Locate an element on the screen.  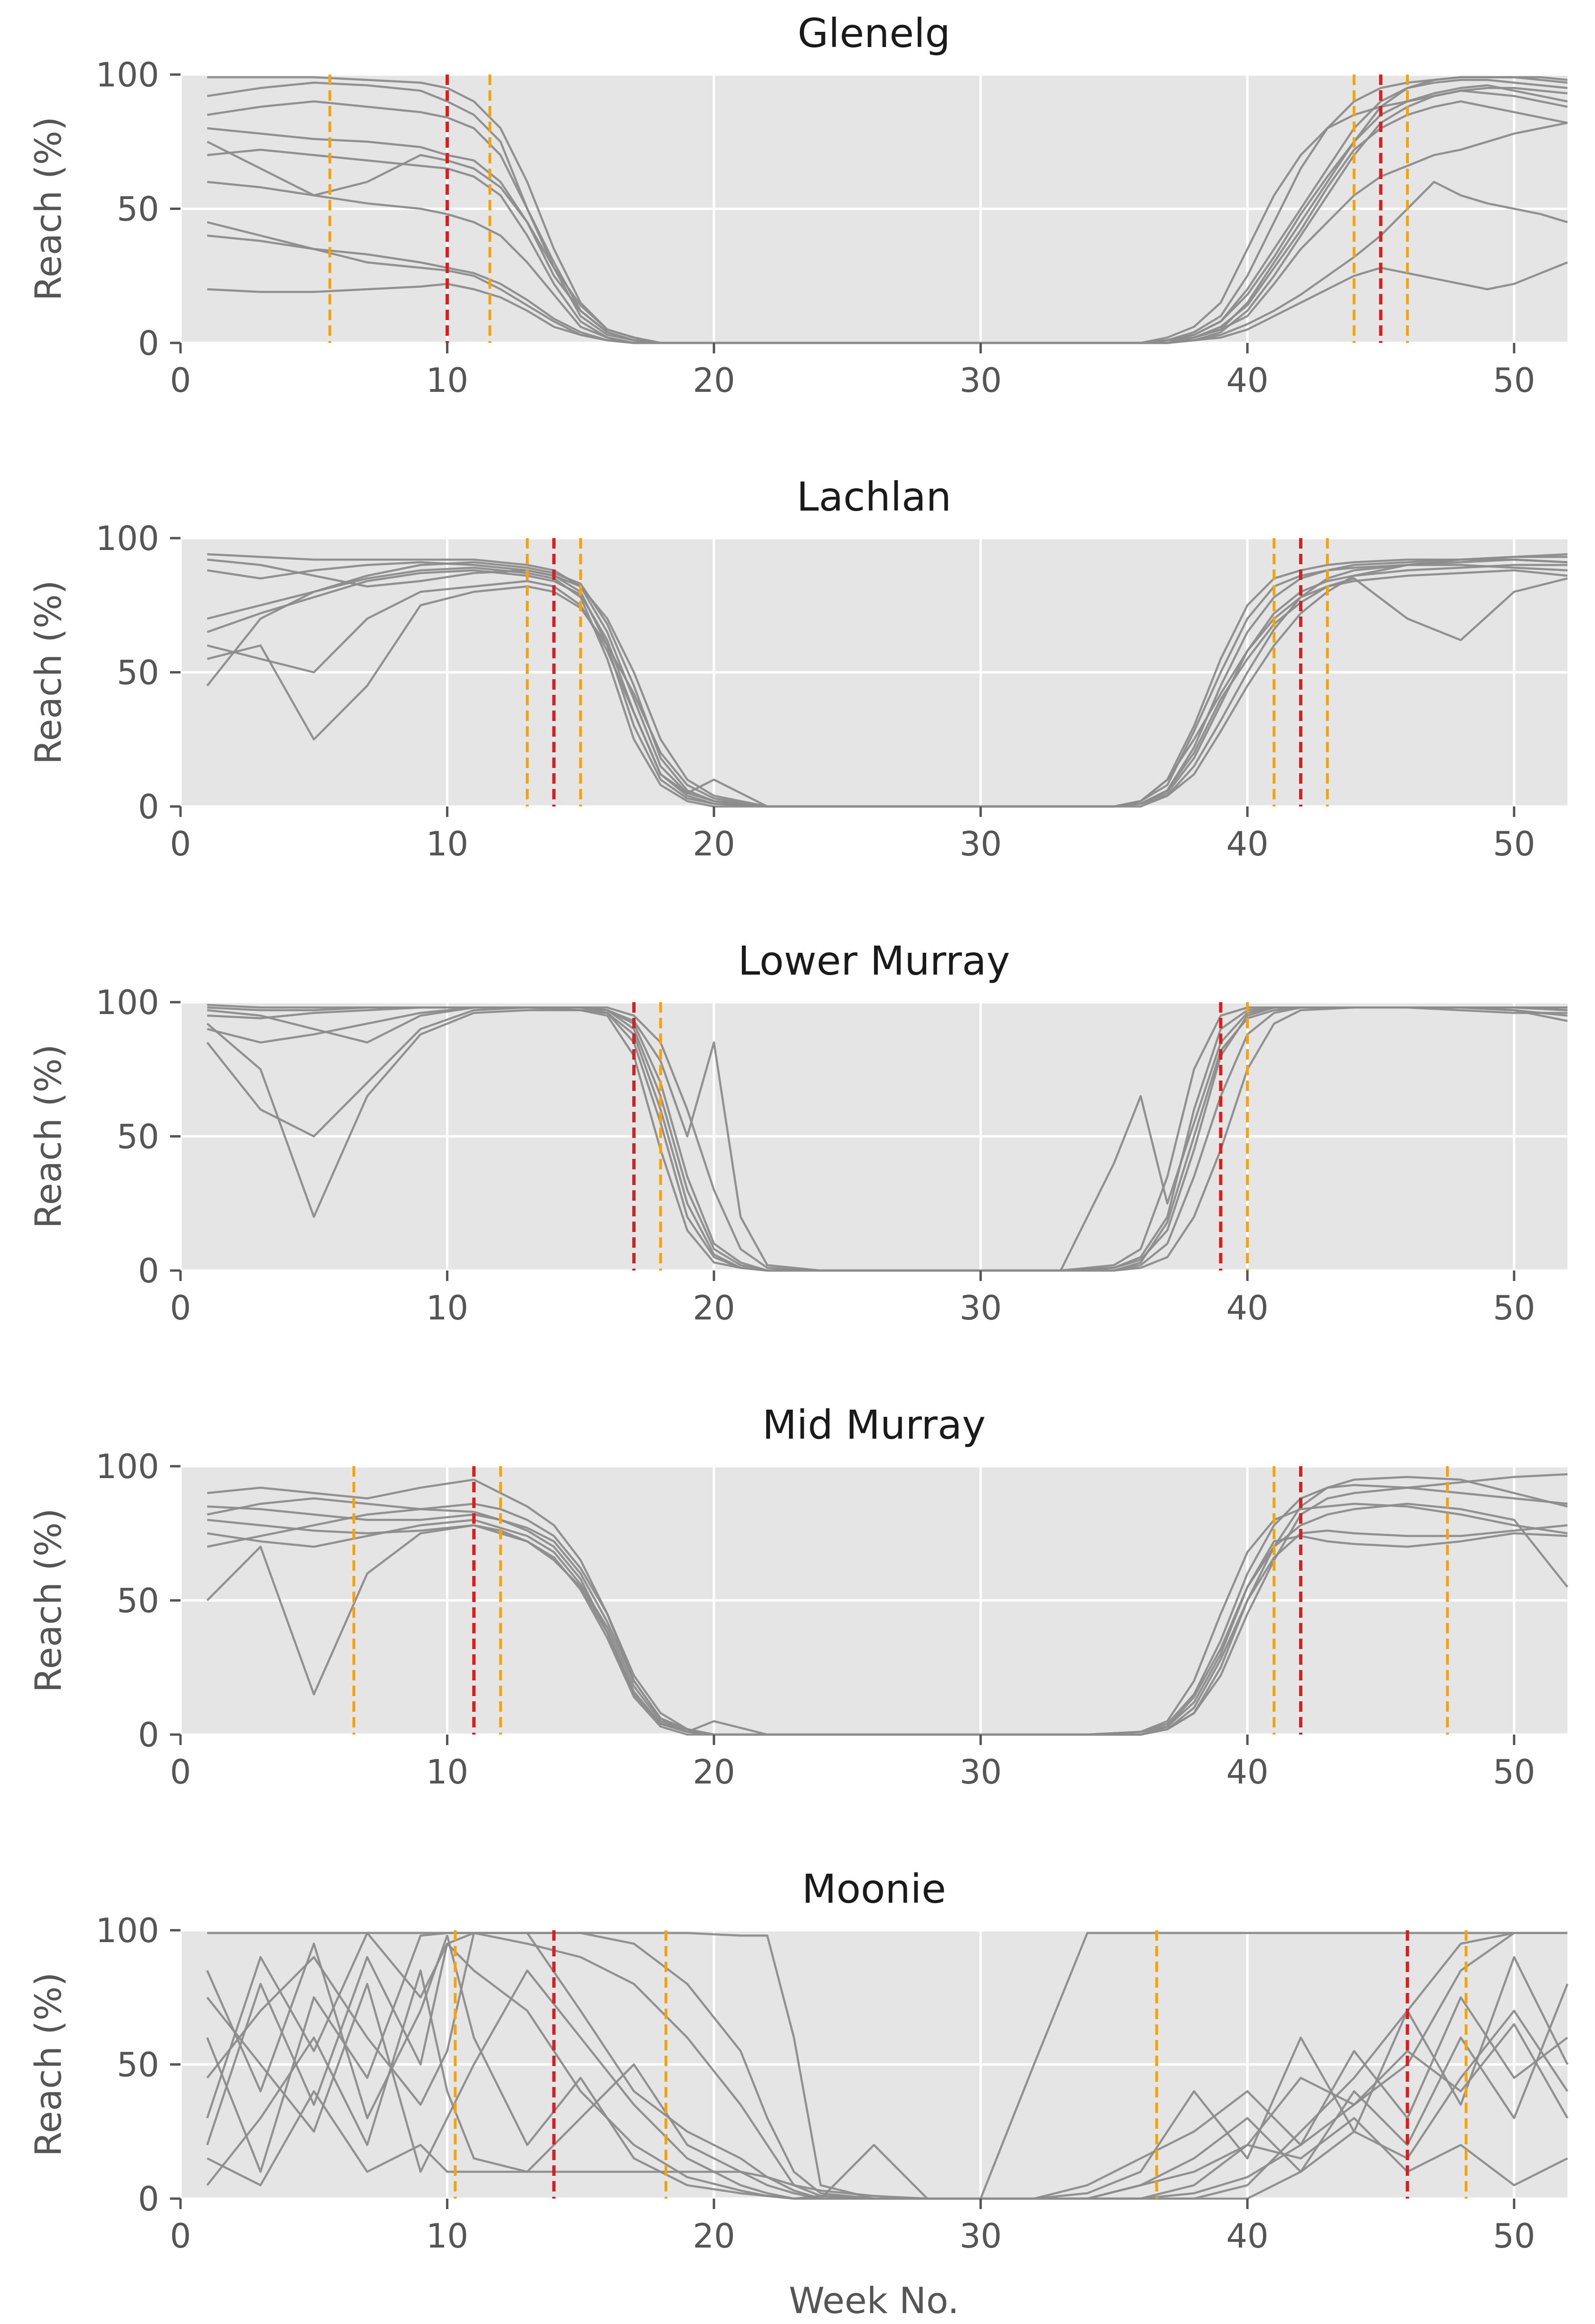
panel-title: Lower Murray is located at coordinates (874, 961).